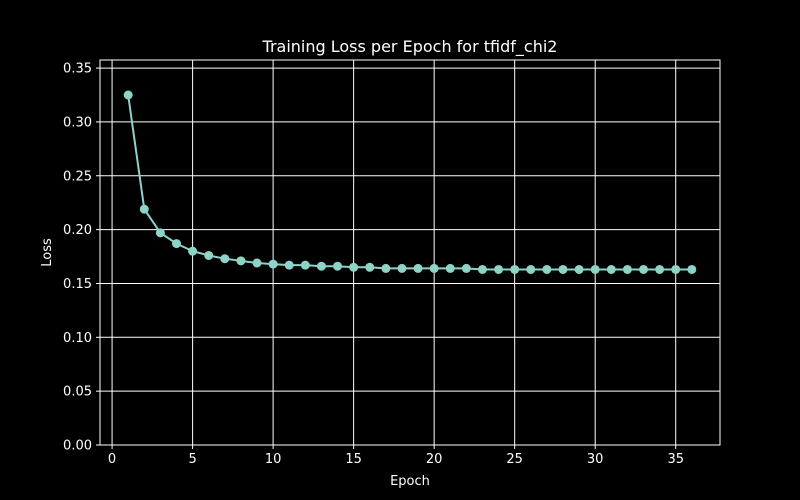 The image size is (800, 500). What do you see at coordinates (77, 230) in the screenshot?
I see `y-tick-label: 0.20` at bounding box center [77, 230].